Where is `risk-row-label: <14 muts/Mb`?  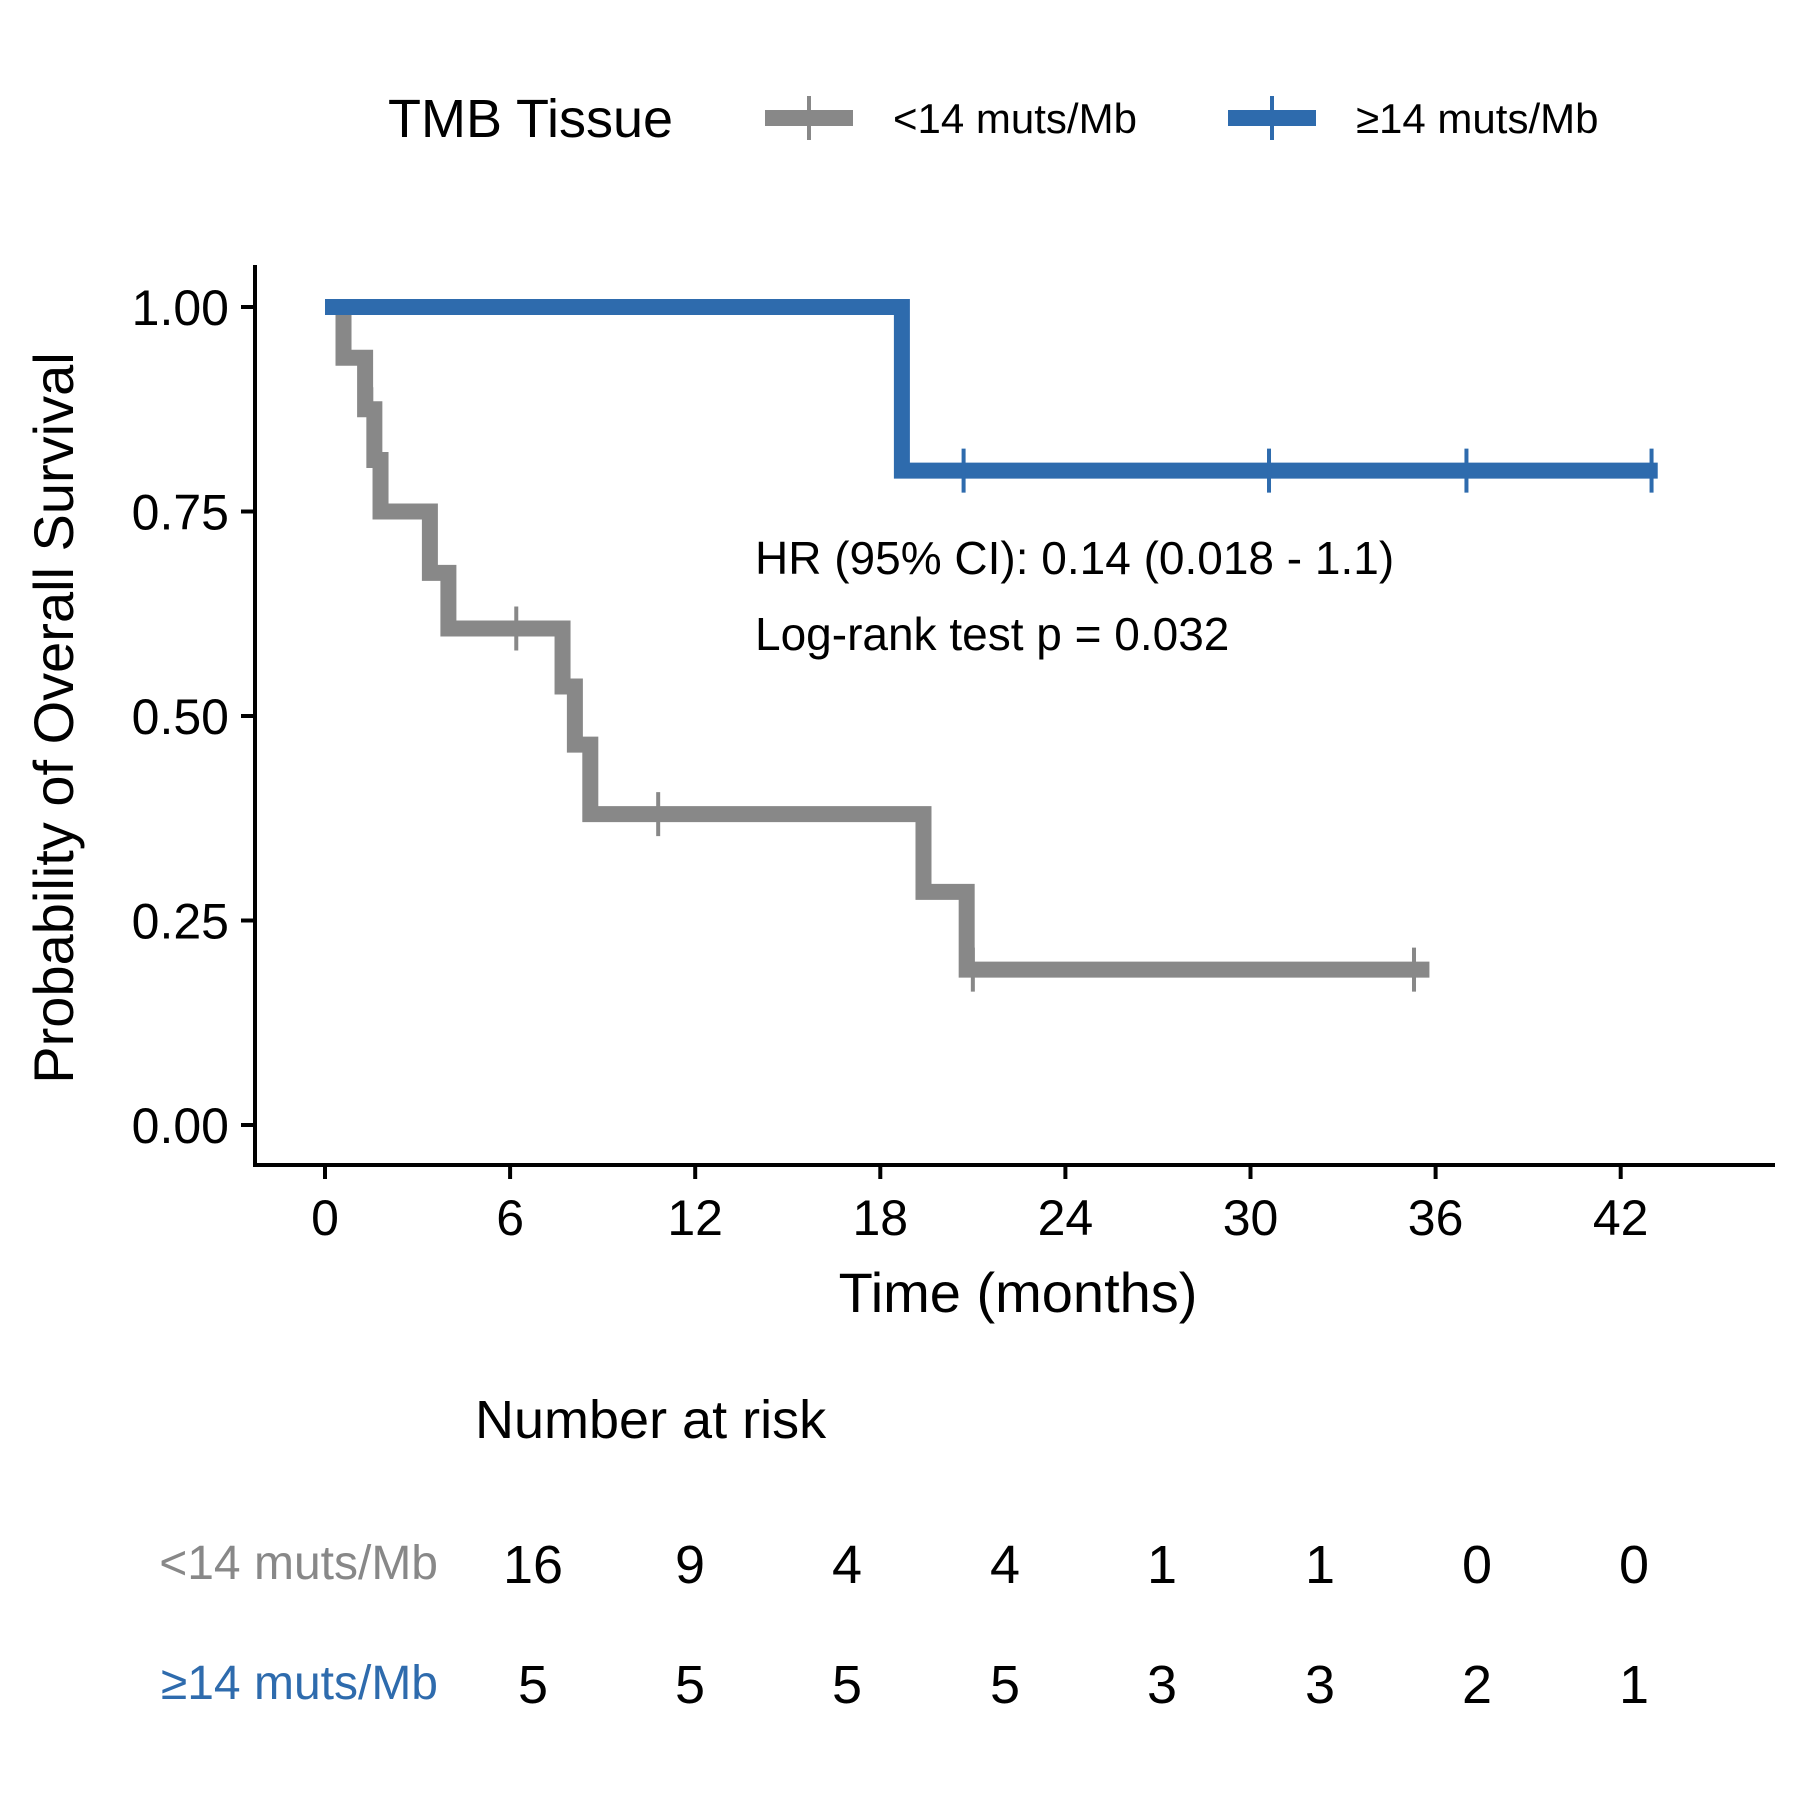 risk-row-label: <14 muts/Mb is located at coordinates (298, 1563).